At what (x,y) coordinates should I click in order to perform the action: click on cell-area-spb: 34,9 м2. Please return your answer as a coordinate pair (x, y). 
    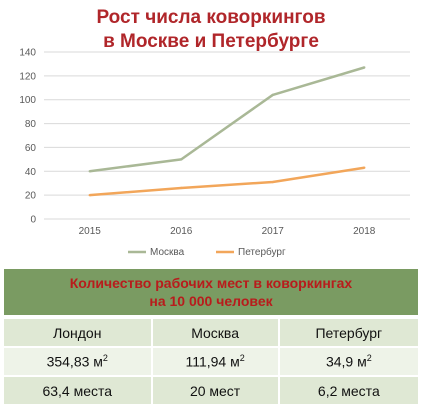
    Looking at the image, I should click on (348, 361).